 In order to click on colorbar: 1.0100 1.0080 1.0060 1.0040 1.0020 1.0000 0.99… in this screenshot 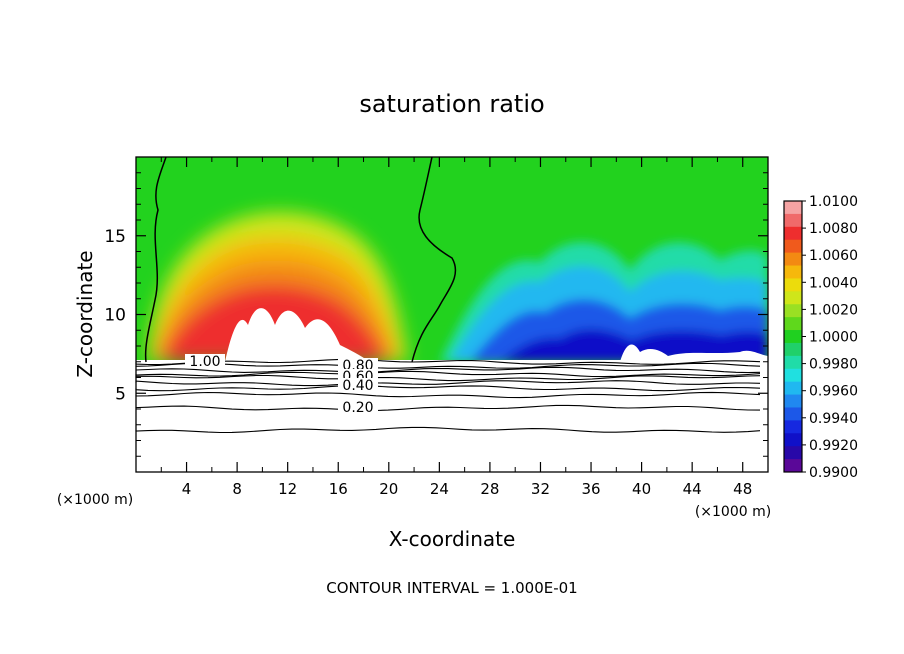, I will do `click(820, 337)`.